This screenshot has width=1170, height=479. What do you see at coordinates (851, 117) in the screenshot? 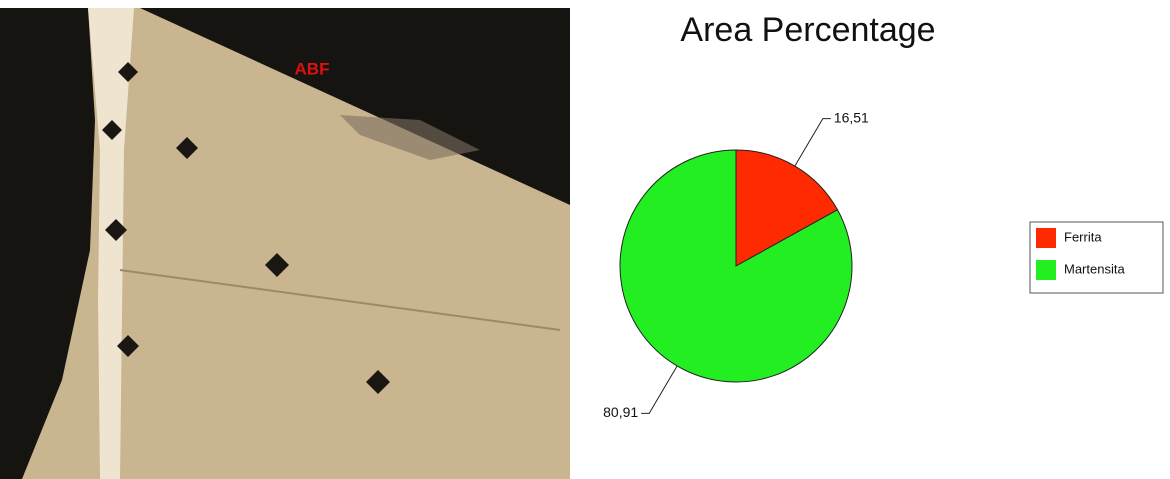
I see `value-label: 16,51` at bounding box center [851, 117].